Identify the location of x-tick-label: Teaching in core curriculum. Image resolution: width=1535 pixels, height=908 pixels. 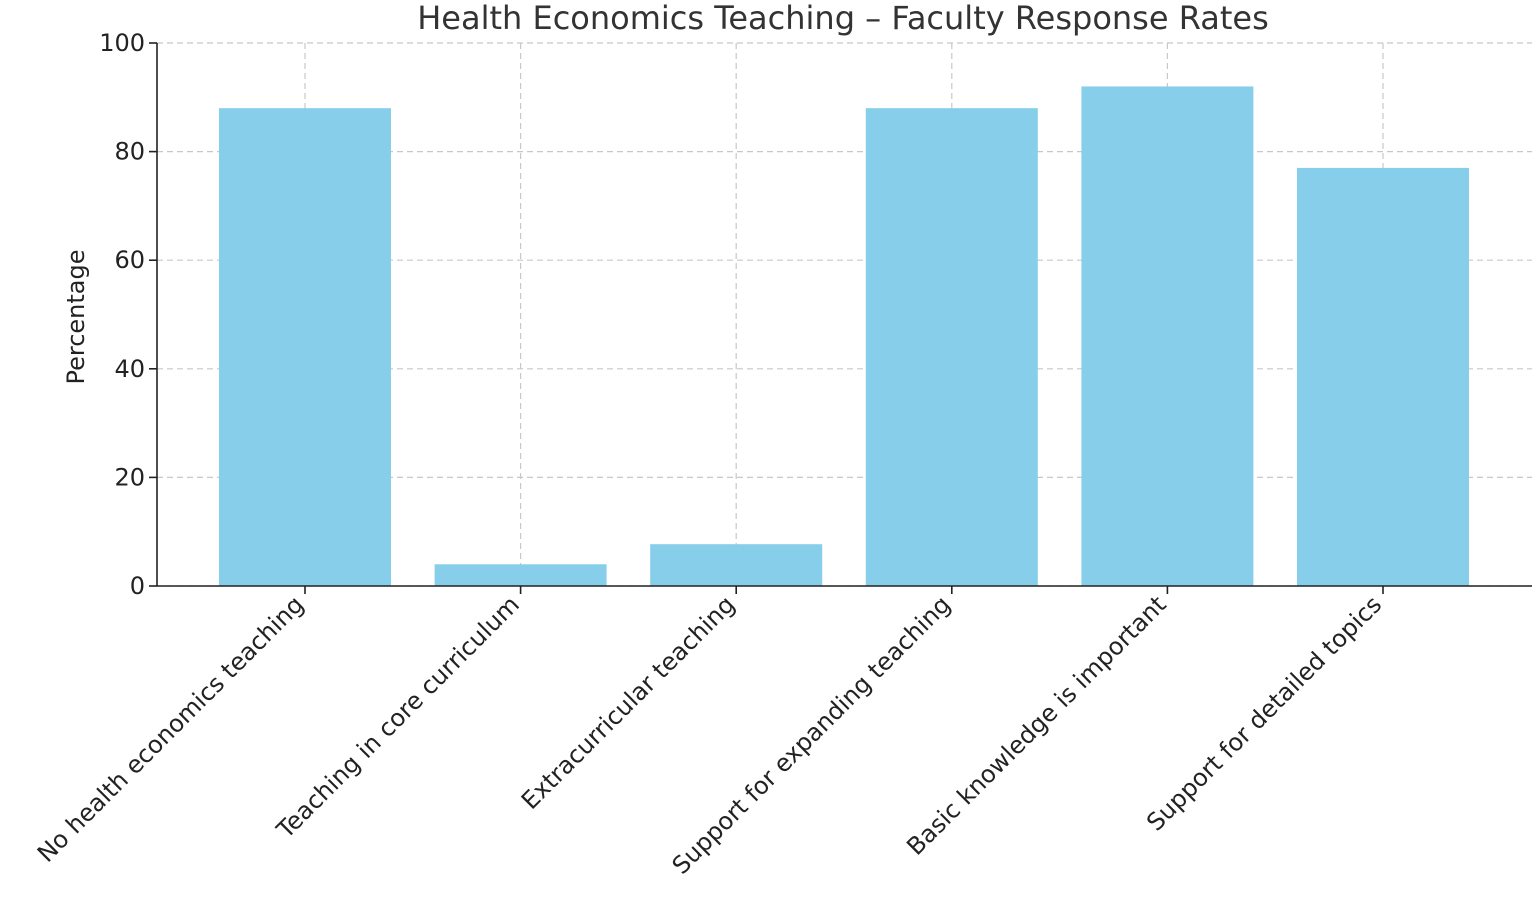
(398, 717).